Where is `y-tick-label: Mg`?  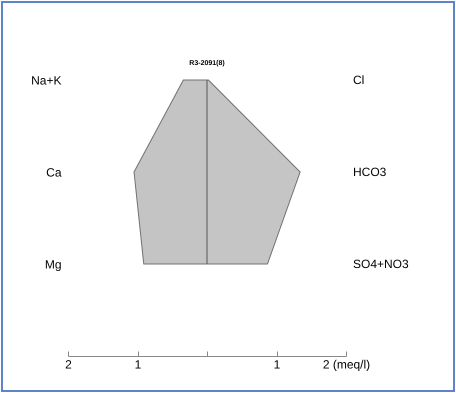
y-tick-label: Mg is located at coordinates (53, 265).